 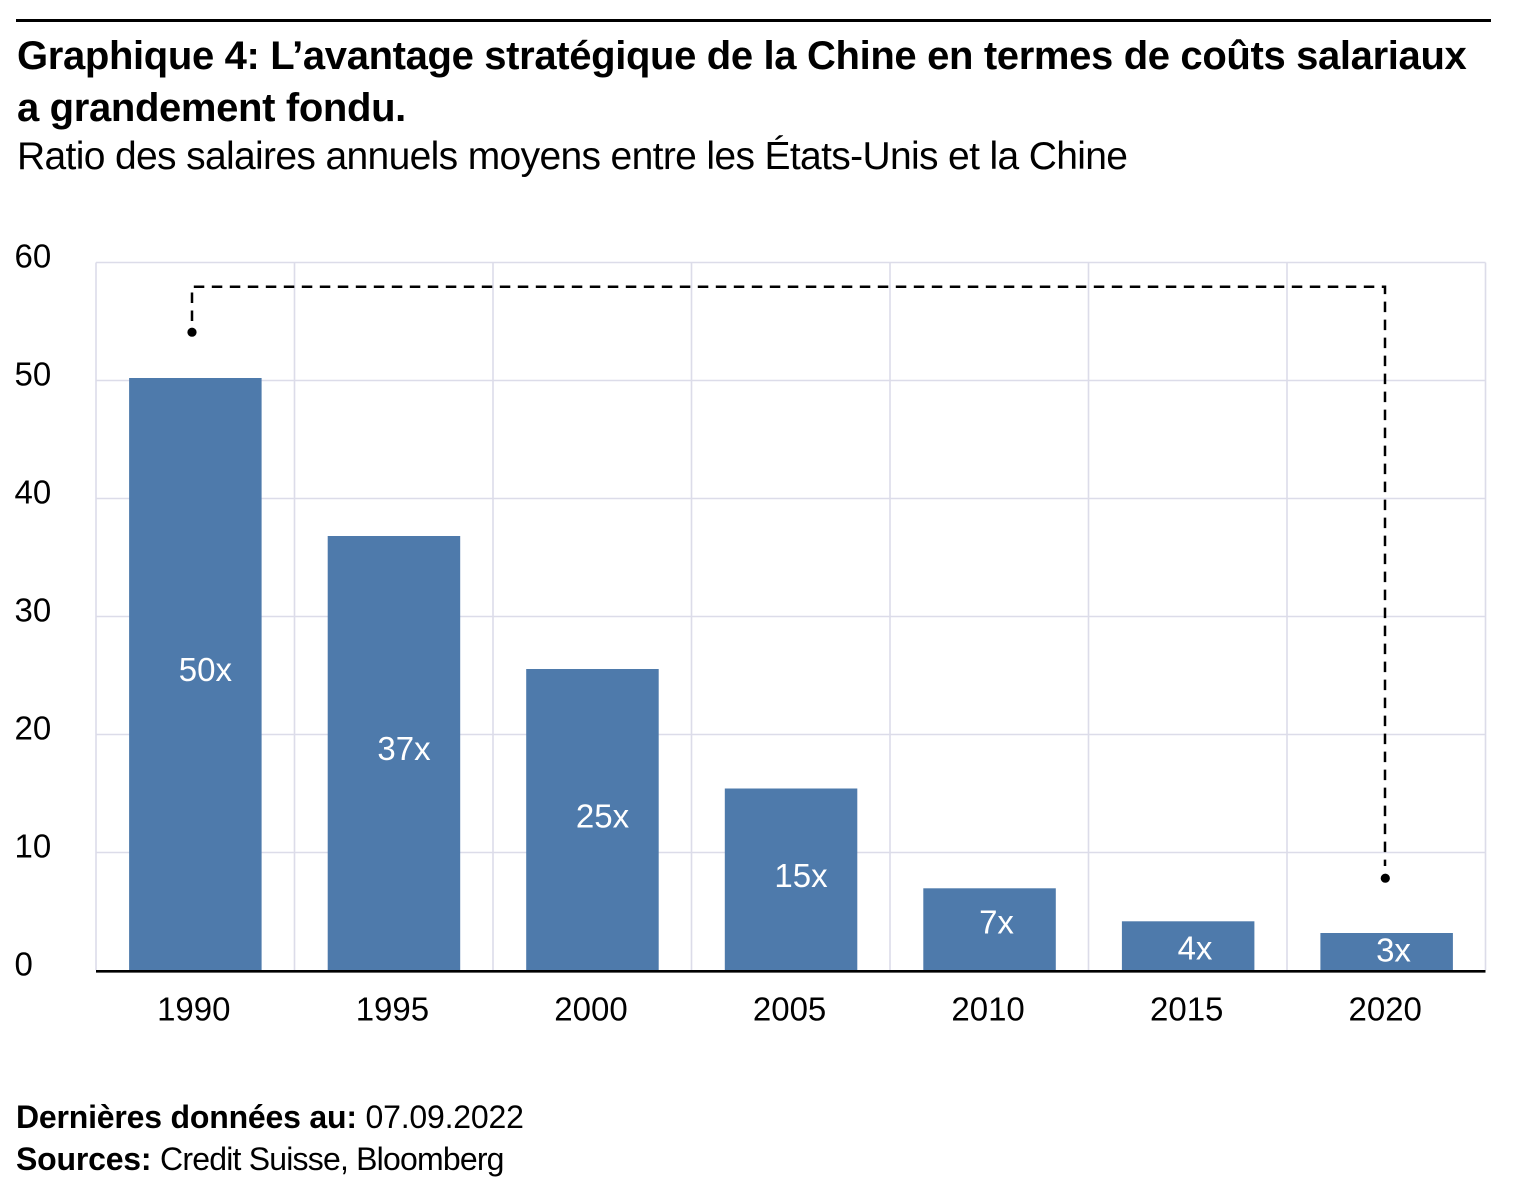 What do you see at coordinates (1384, 1009) in the screenshot?
I see `svg-text: 2020` at bounding box center [1384, 1009].